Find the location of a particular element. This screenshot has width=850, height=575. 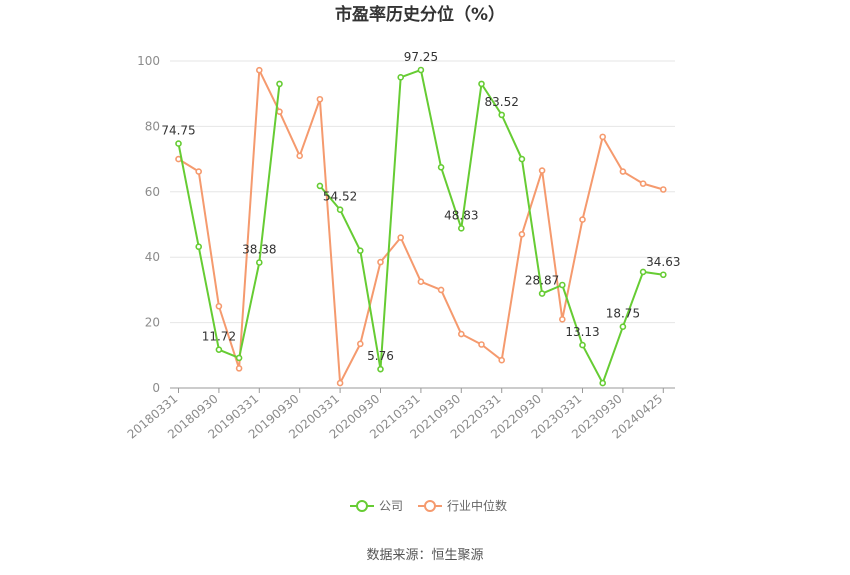

data-label: 48.83 is located at coordinates (461, 215).